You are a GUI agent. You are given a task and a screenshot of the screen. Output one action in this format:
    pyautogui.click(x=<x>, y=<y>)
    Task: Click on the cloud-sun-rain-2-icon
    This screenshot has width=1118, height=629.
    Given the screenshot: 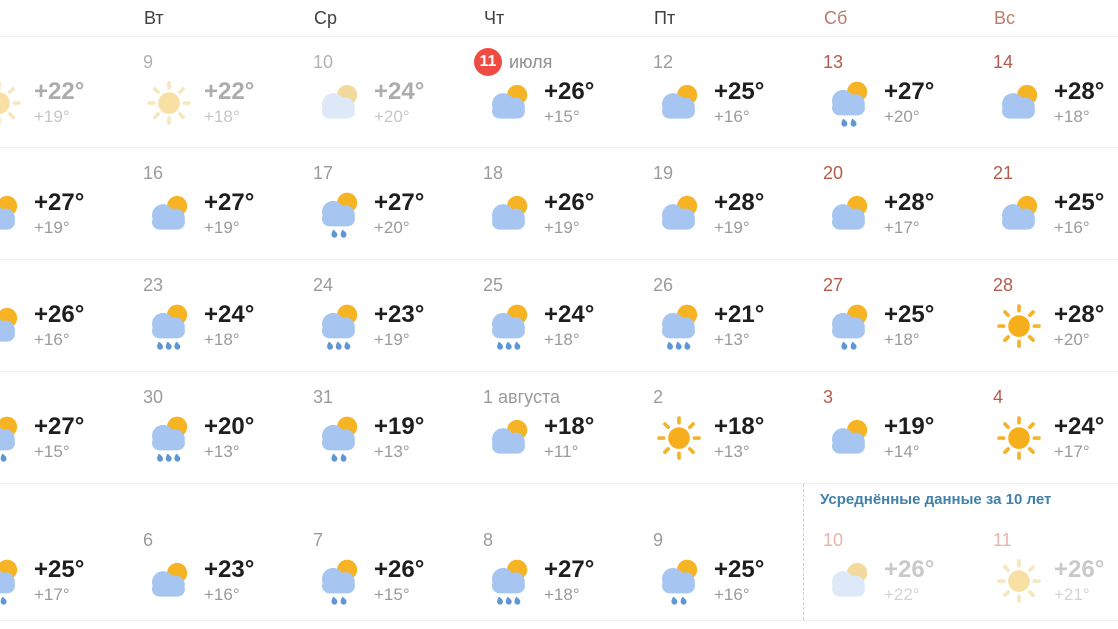 What is the action you would take?
    pyautogui.click(x=339, y=213)
    